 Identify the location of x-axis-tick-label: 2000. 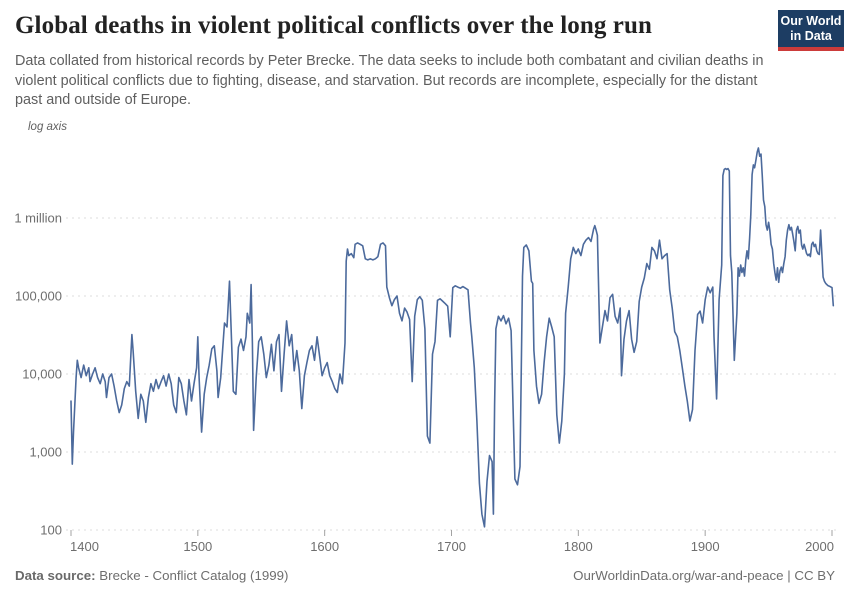
(819, 546).